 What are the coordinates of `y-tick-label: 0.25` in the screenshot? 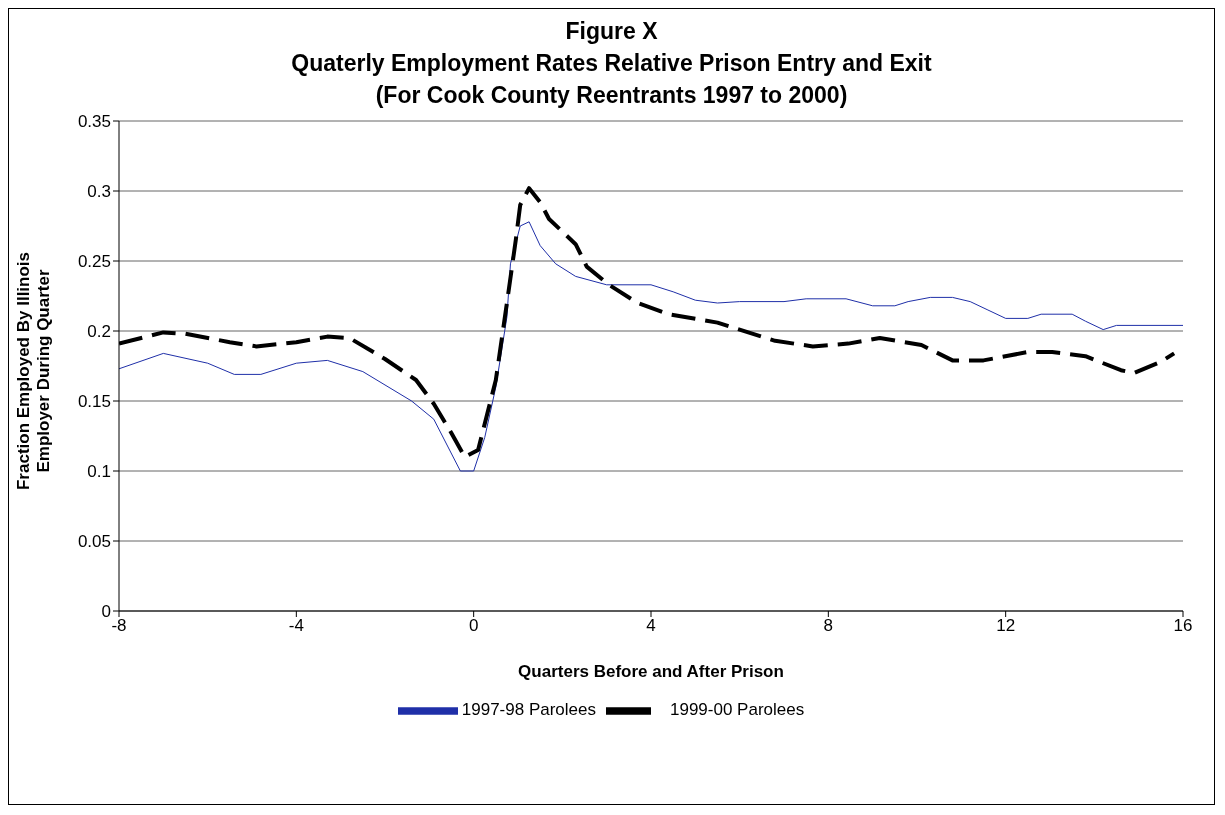 It's located at (94, 262).